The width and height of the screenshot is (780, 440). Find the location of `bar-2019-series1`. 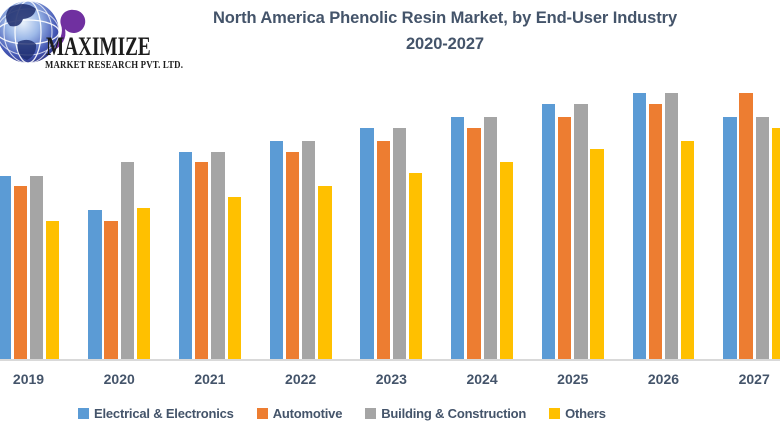

bar-2019-series1 is located at coordinates (20, 273).